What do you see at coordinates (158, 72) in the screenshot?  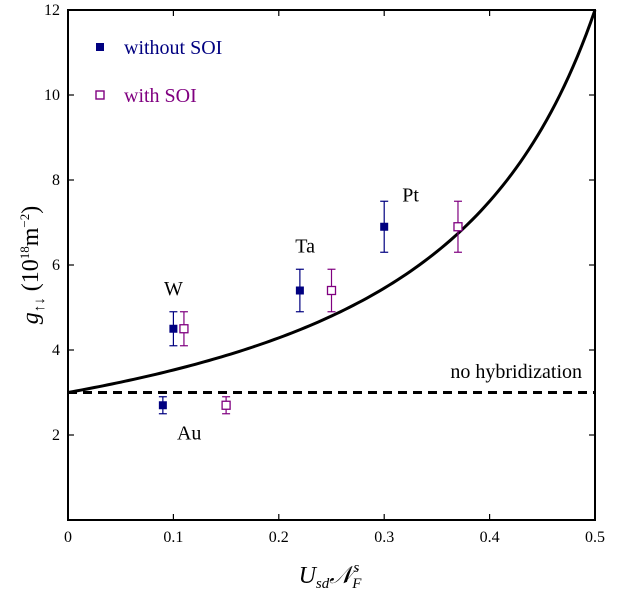 I see `legend: without SOI with SOI` at bounding box center [158, 72].